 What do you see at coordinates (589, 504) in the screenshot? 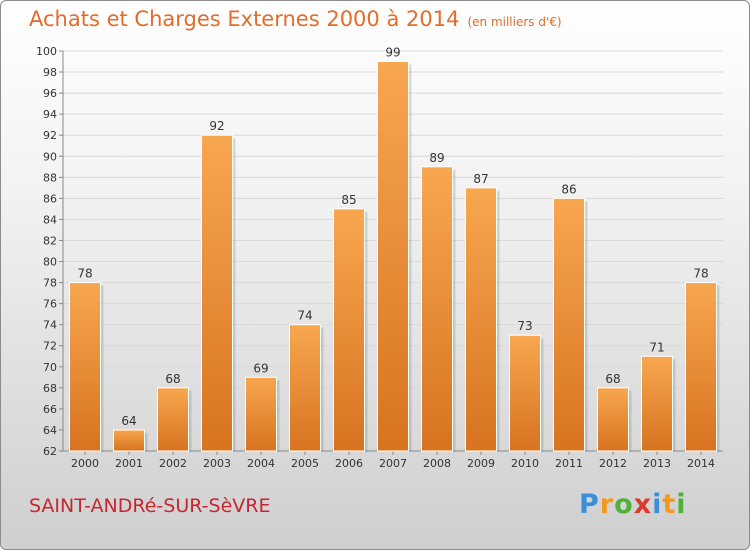
I see `logo-letter: P` at bounding box center [589, 504].